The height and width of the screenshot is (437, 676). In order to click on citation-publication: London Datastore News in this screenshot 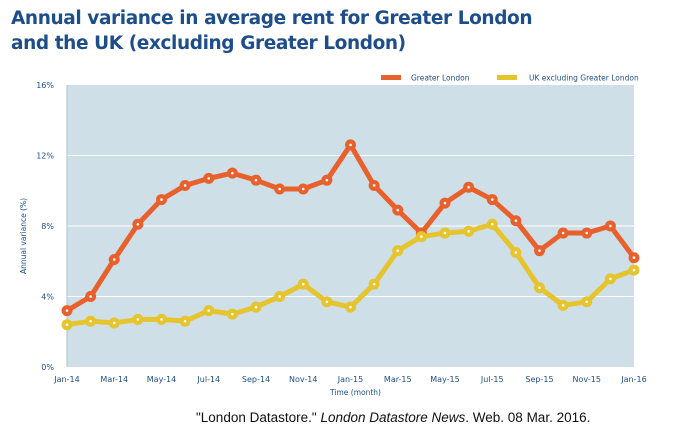, I will do `click(393, 417)`.